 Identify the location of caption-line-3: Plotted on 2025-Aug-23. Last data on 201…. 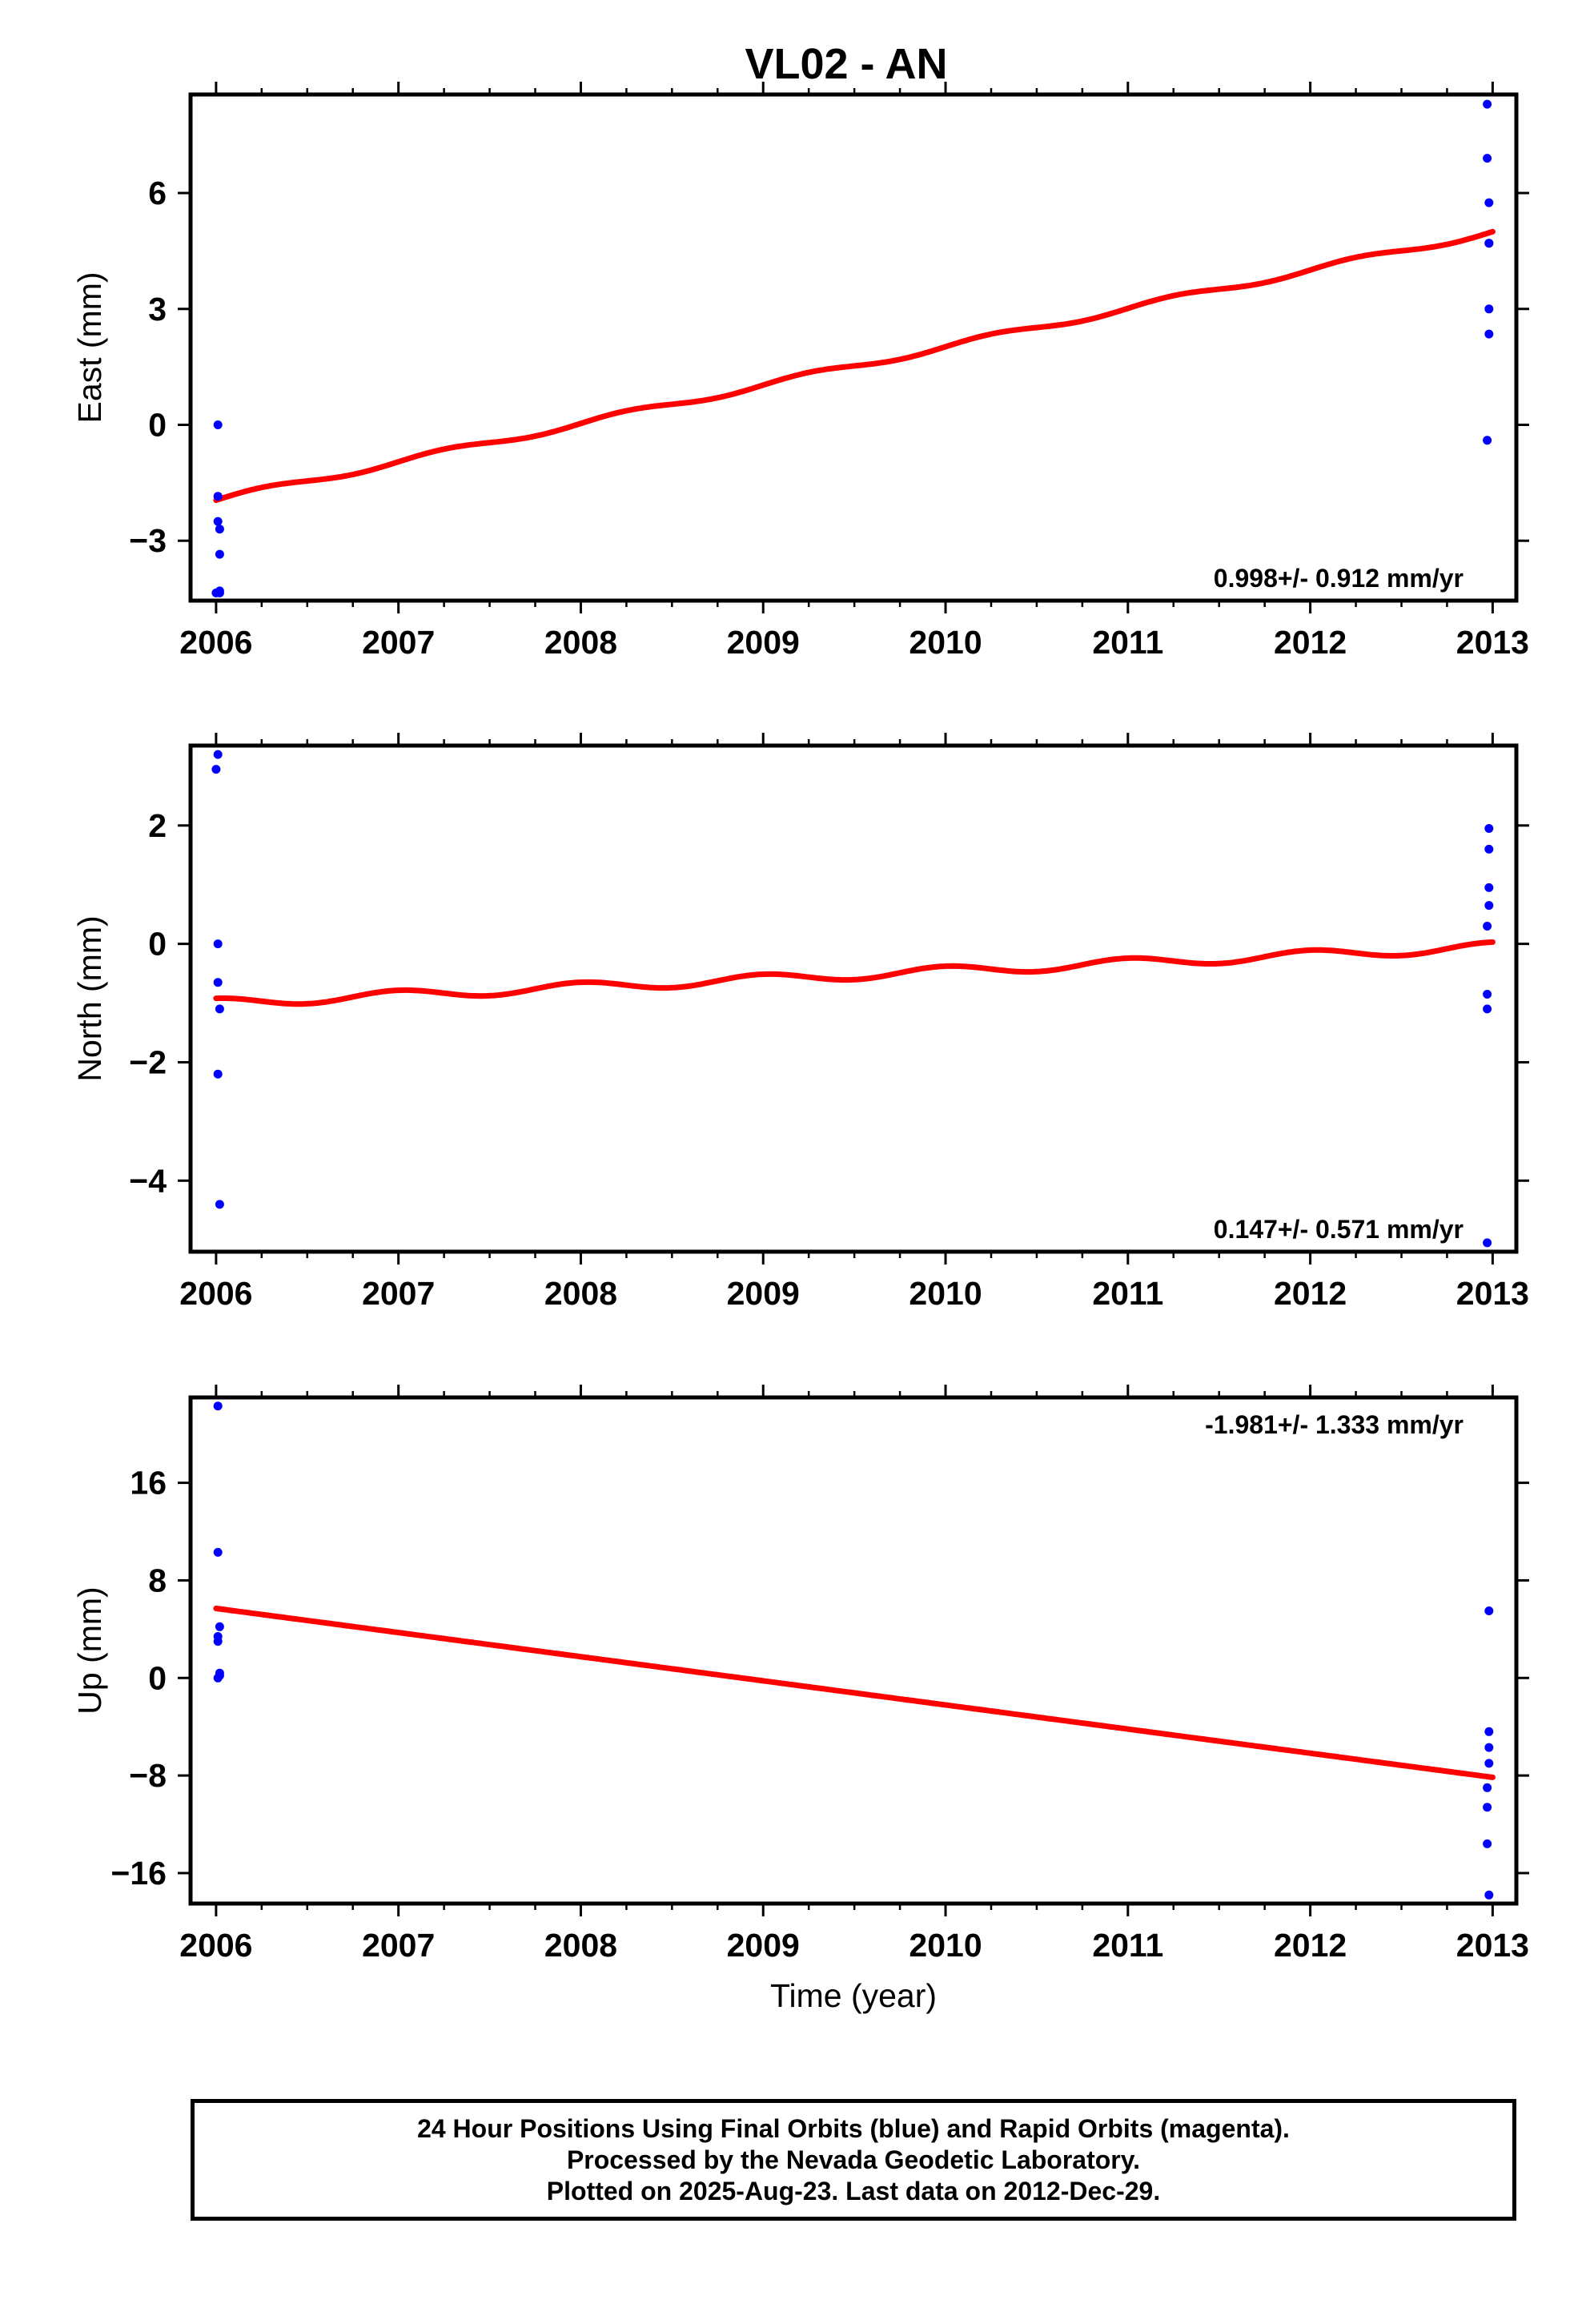
(853, 2190).